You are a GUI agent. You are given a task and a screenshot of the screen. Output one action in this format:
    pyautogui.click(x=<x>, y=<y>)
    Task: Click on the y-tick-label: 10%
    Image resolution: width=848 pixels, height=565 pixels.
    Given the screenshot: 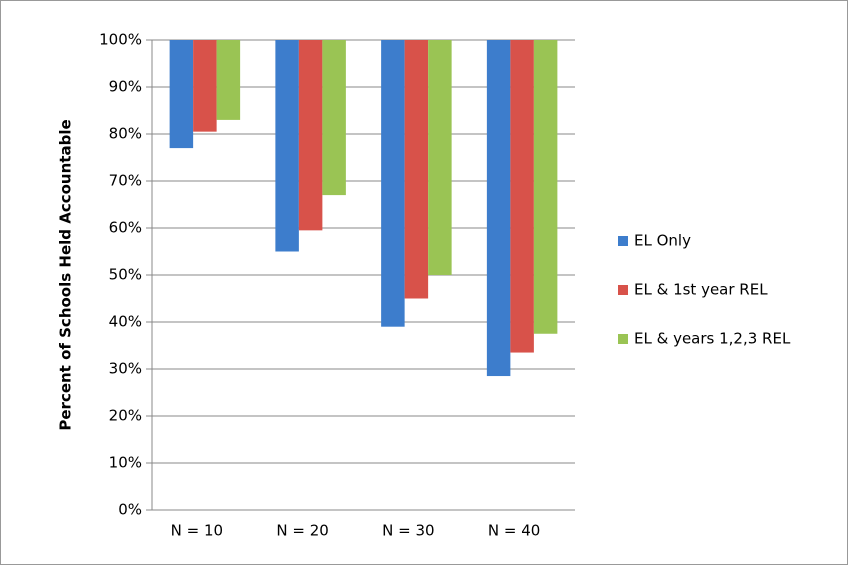 What is the action you would take?
    pyautogui.click(x=125, y=463)
    